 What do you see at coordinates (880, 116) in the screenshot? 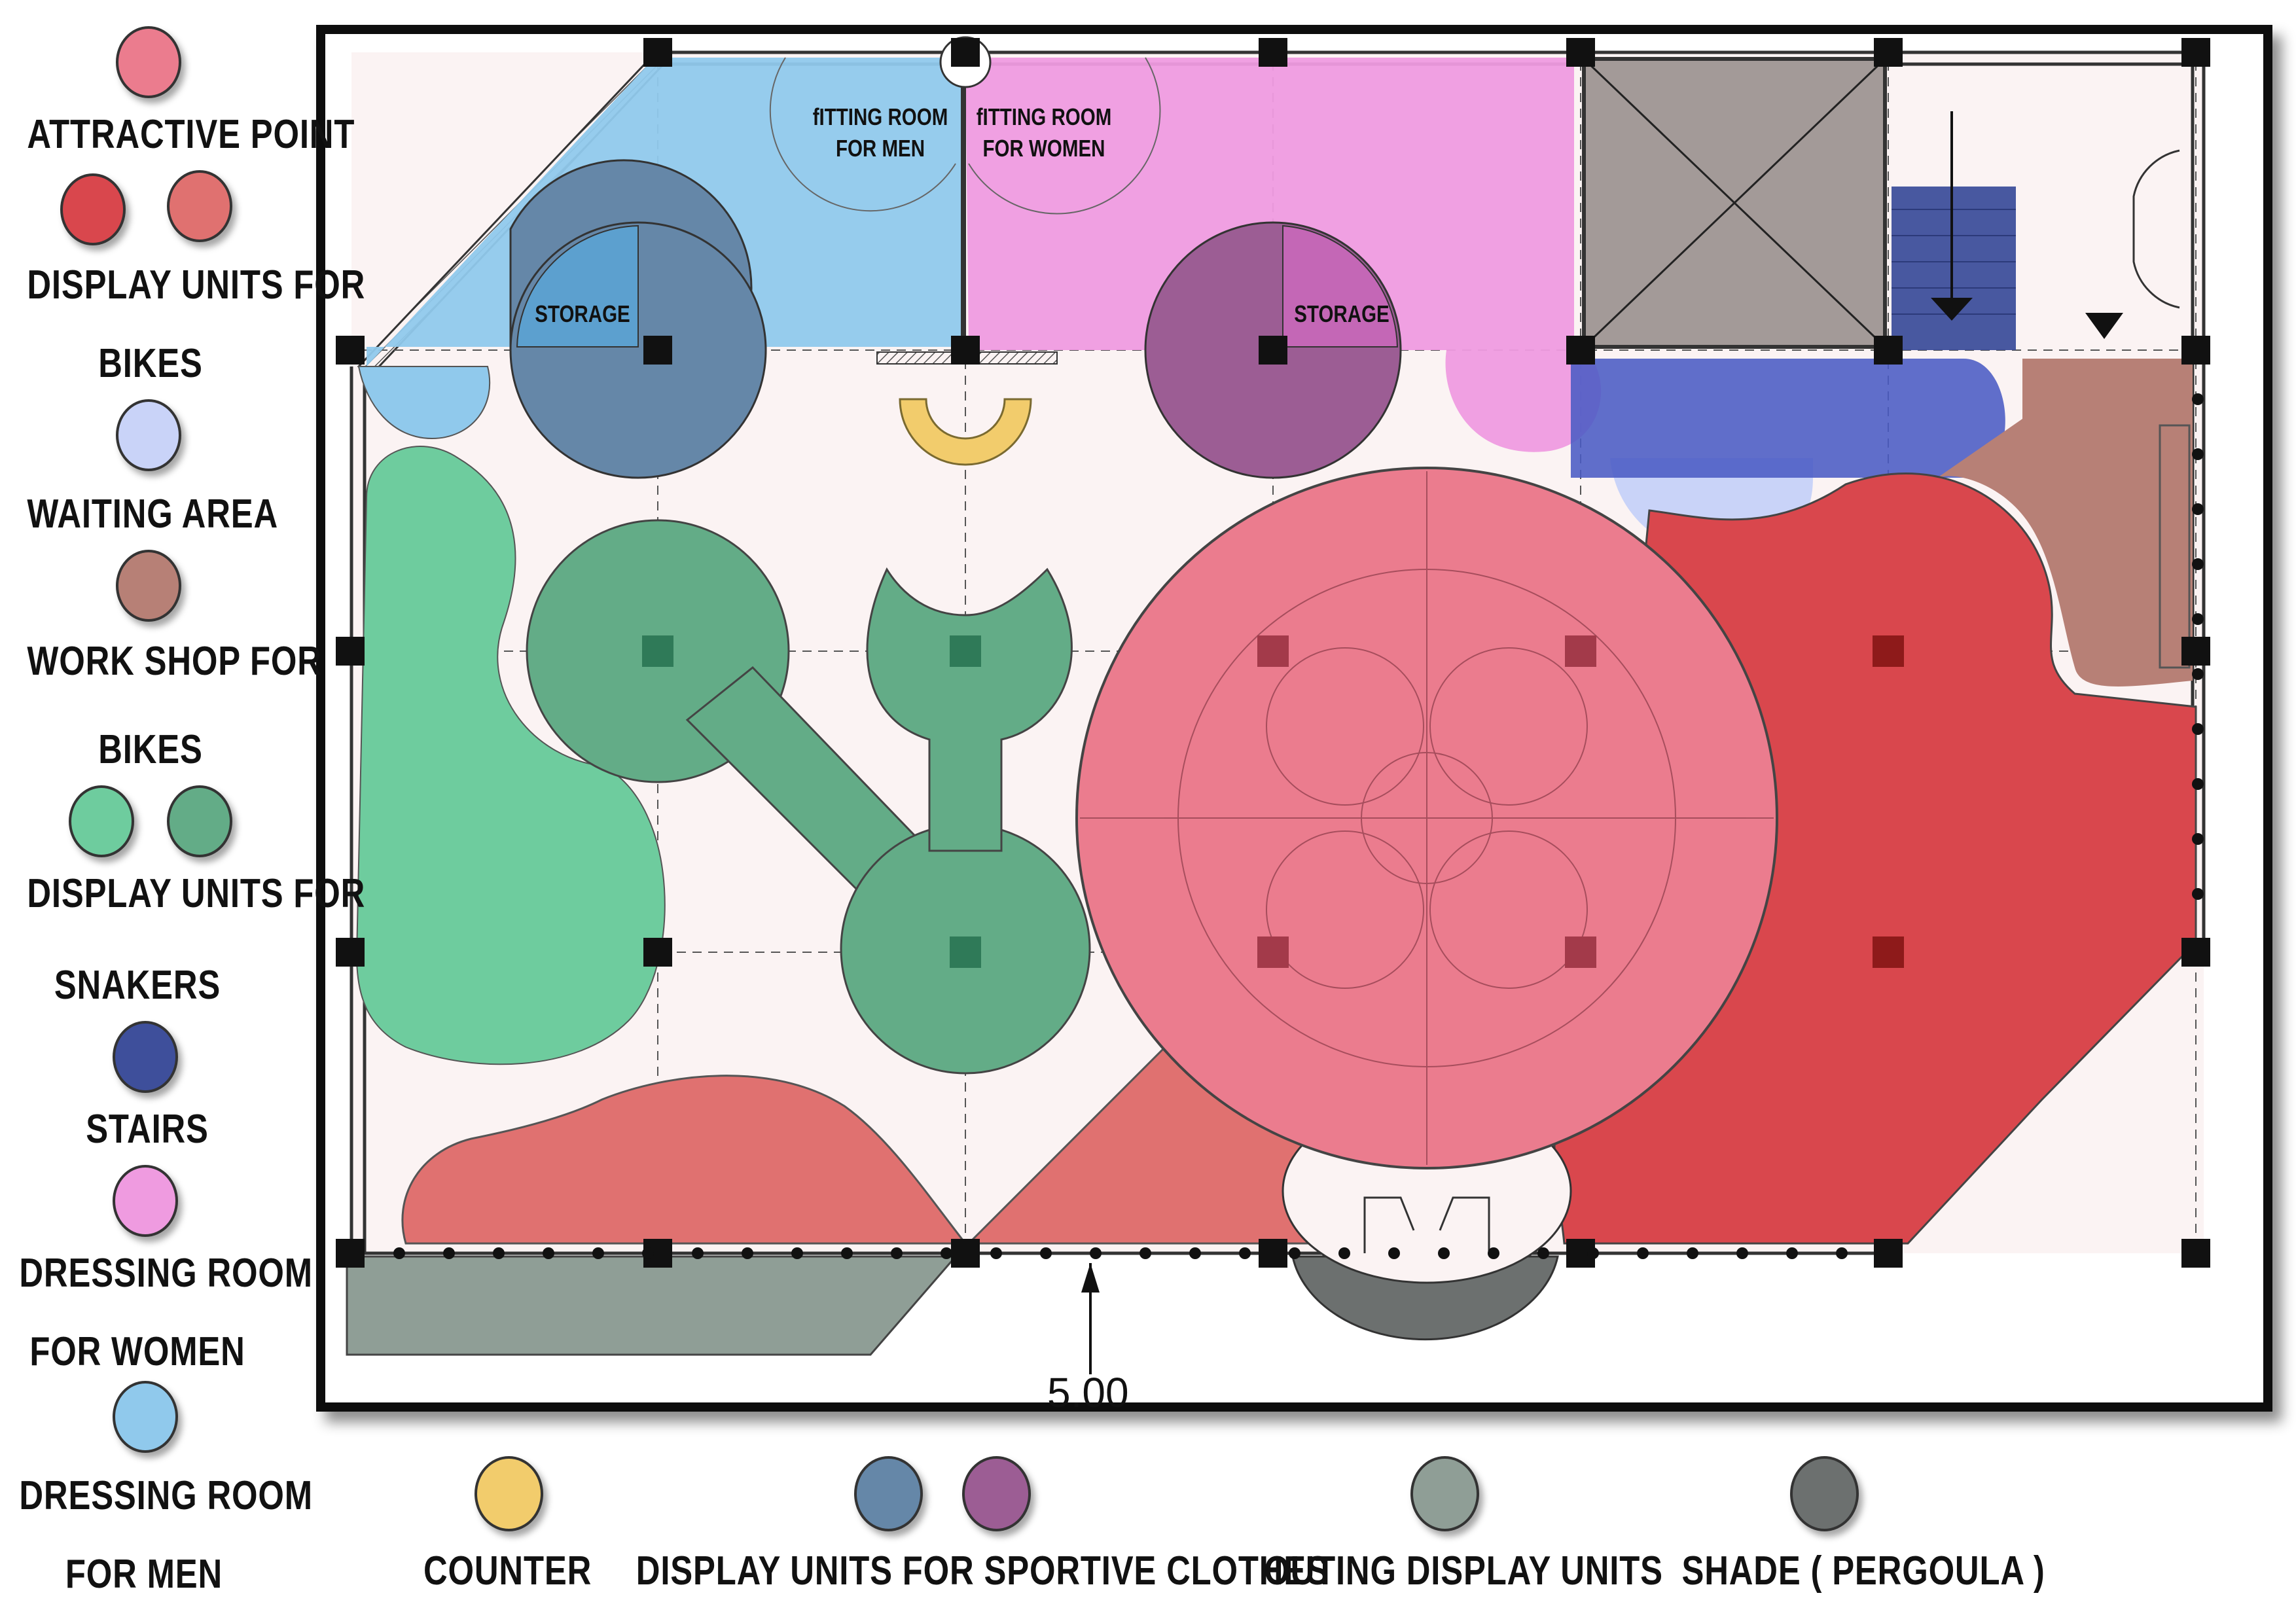
I see `fitting-room-men-label-1: fITTING ROOM` at bounding box center [880, 116].